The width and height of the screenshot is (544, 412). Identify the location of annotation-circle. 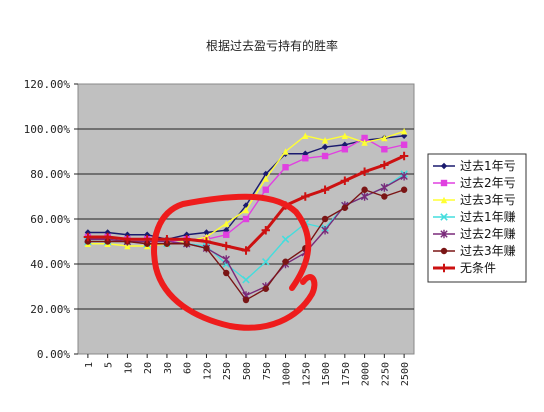
(234, 262).